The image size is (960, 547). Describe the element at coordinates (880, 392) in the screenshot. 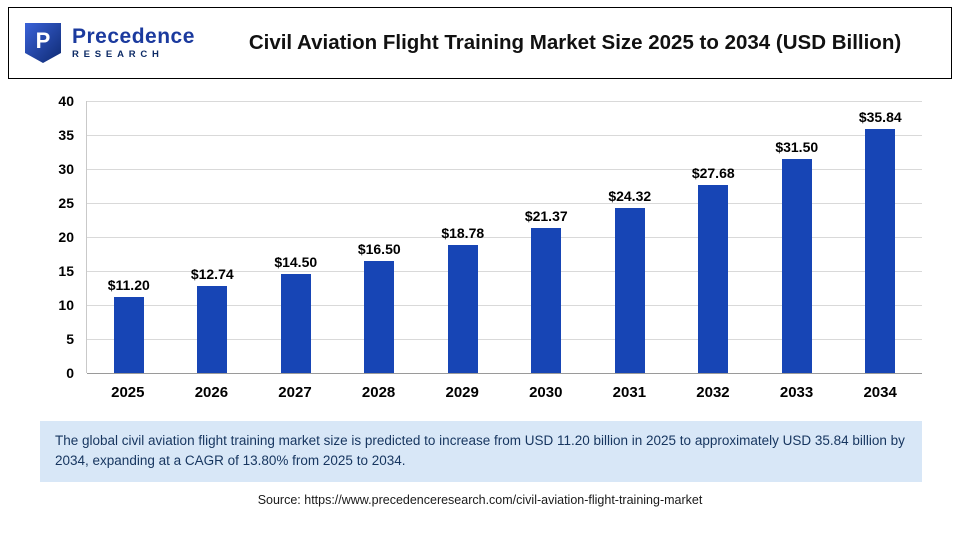

I see `x-tick-label: 2034` at that location.